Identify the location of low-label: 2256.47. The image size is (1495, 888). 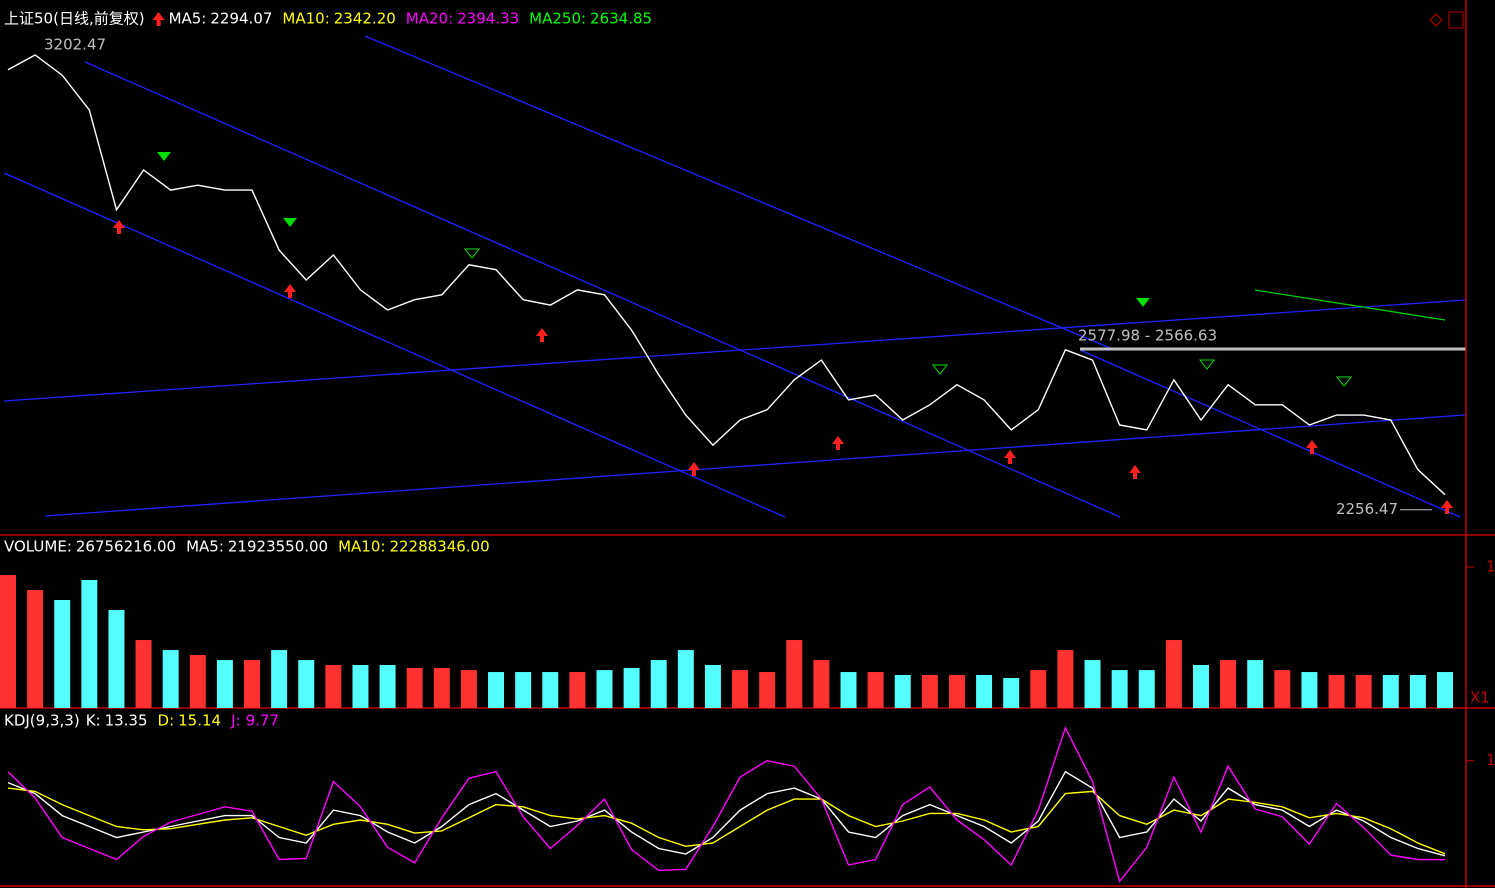
(1367, 509).